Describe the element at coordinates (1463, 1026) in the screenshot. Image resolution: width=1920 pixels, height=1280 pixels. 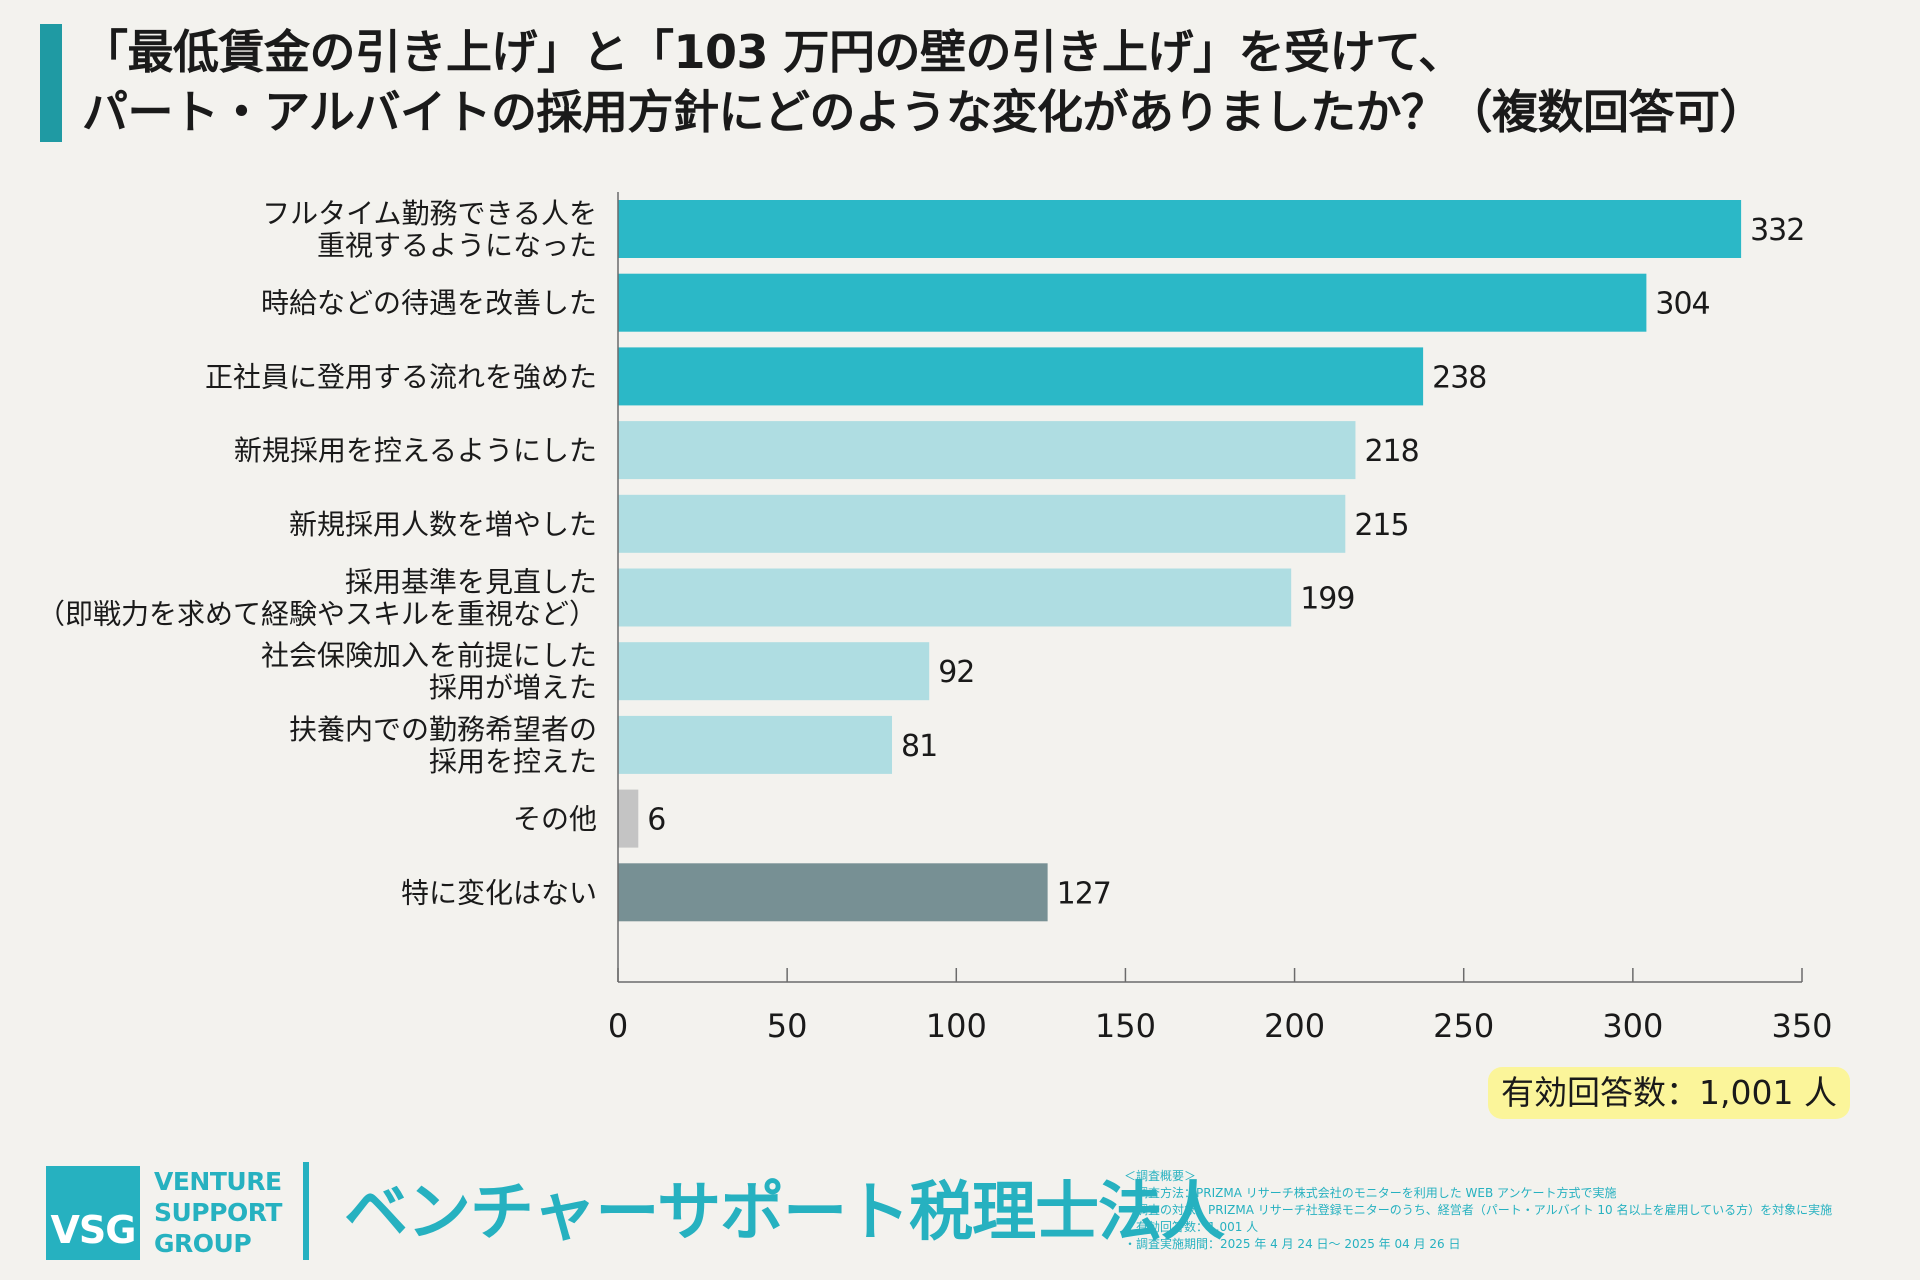
I see `x-tick-label: 250` at that location.